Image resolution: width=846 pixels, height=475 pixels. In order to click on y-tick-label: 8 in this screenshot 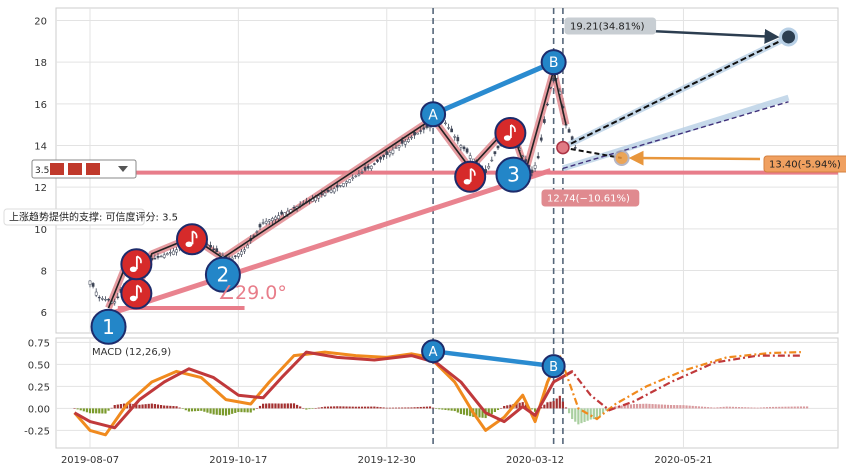, I will do `click(44, 272)`.